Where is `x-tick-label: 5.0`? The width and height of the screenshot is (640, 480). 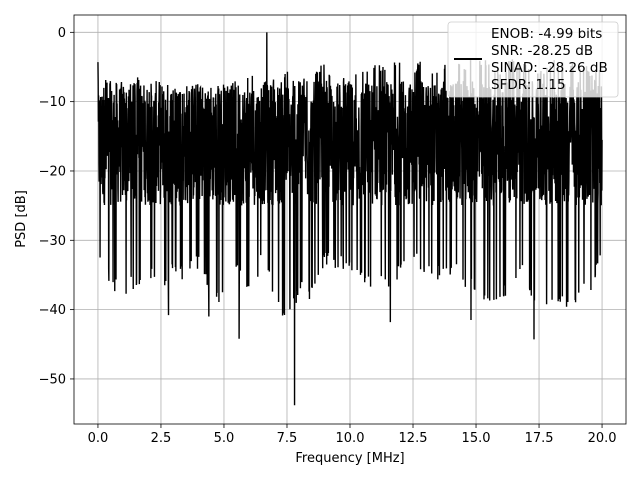 x-tick-label: 5.0 is located at coordinates (224, 438).